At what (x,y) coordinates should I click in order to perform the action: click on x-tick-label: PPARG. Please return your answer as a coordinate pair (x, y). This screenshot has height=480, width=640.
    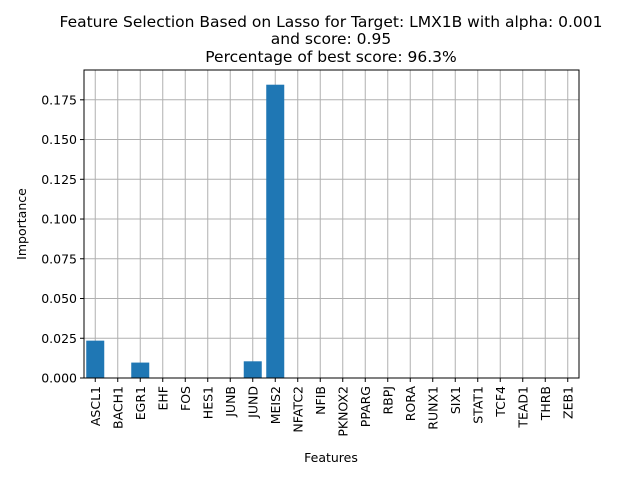
    Looking at the image, I should click on (365, 406).